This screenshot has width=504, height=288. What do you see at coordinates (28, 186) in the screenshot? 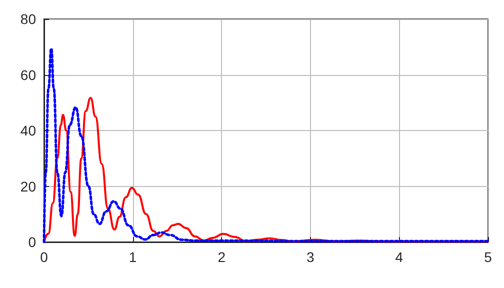
I see `y-tick-label: 20` at bounding box center [28, 186].